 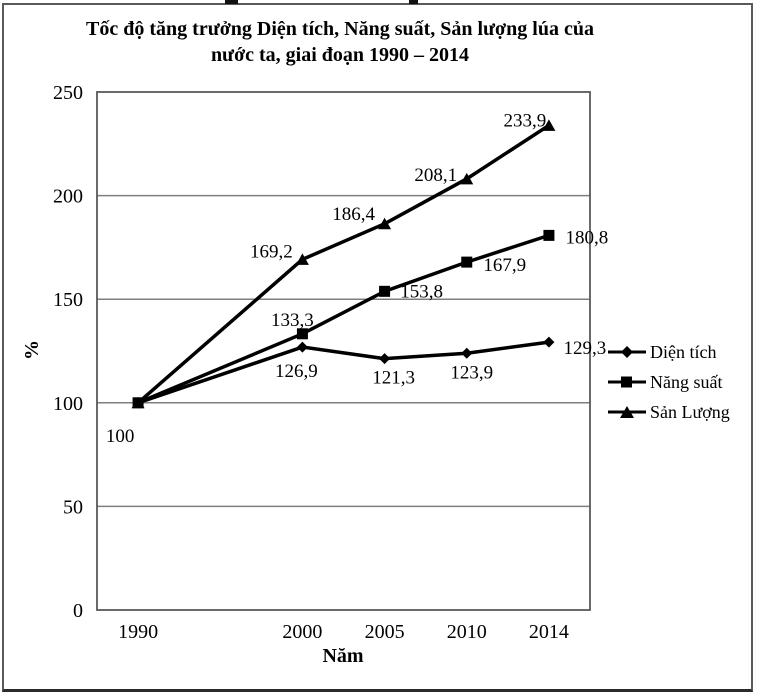 What do you see at coordinates (587, 237) in the screenshot?
I see `data-label: 180,8` at bounding box center [587, 237].